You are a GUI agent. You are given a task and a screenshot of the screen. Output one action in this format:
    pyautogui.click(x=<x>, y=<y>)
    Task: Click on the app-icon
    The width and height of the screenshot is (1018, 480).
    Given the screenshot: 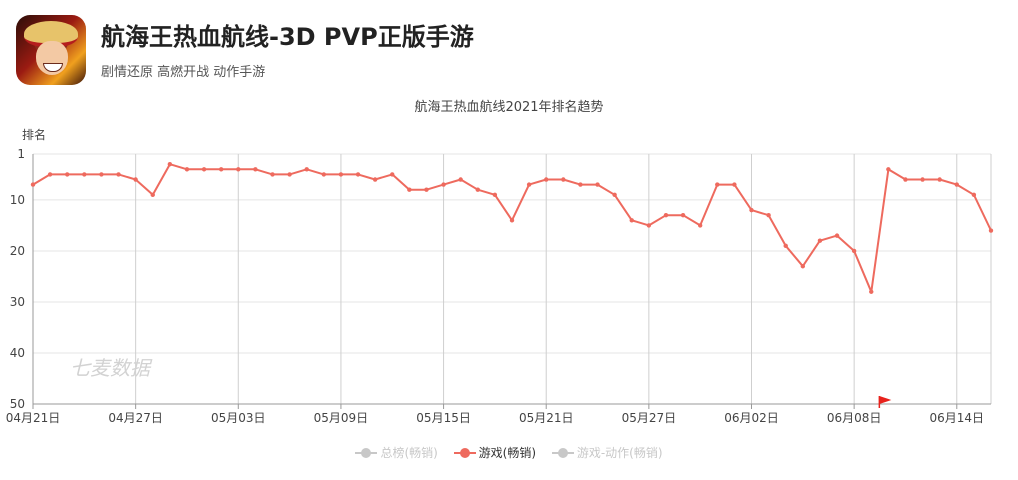 What is the action you would take?
    pyautogui.click(x=51, y=50)
    